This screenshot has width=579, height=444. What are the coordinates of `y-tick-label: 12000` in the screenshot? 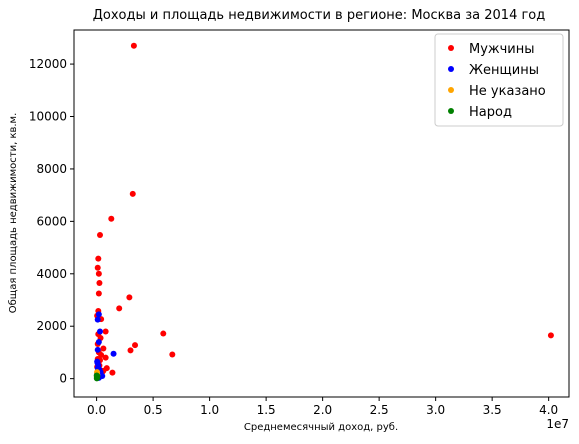 It's located at (48, 64).